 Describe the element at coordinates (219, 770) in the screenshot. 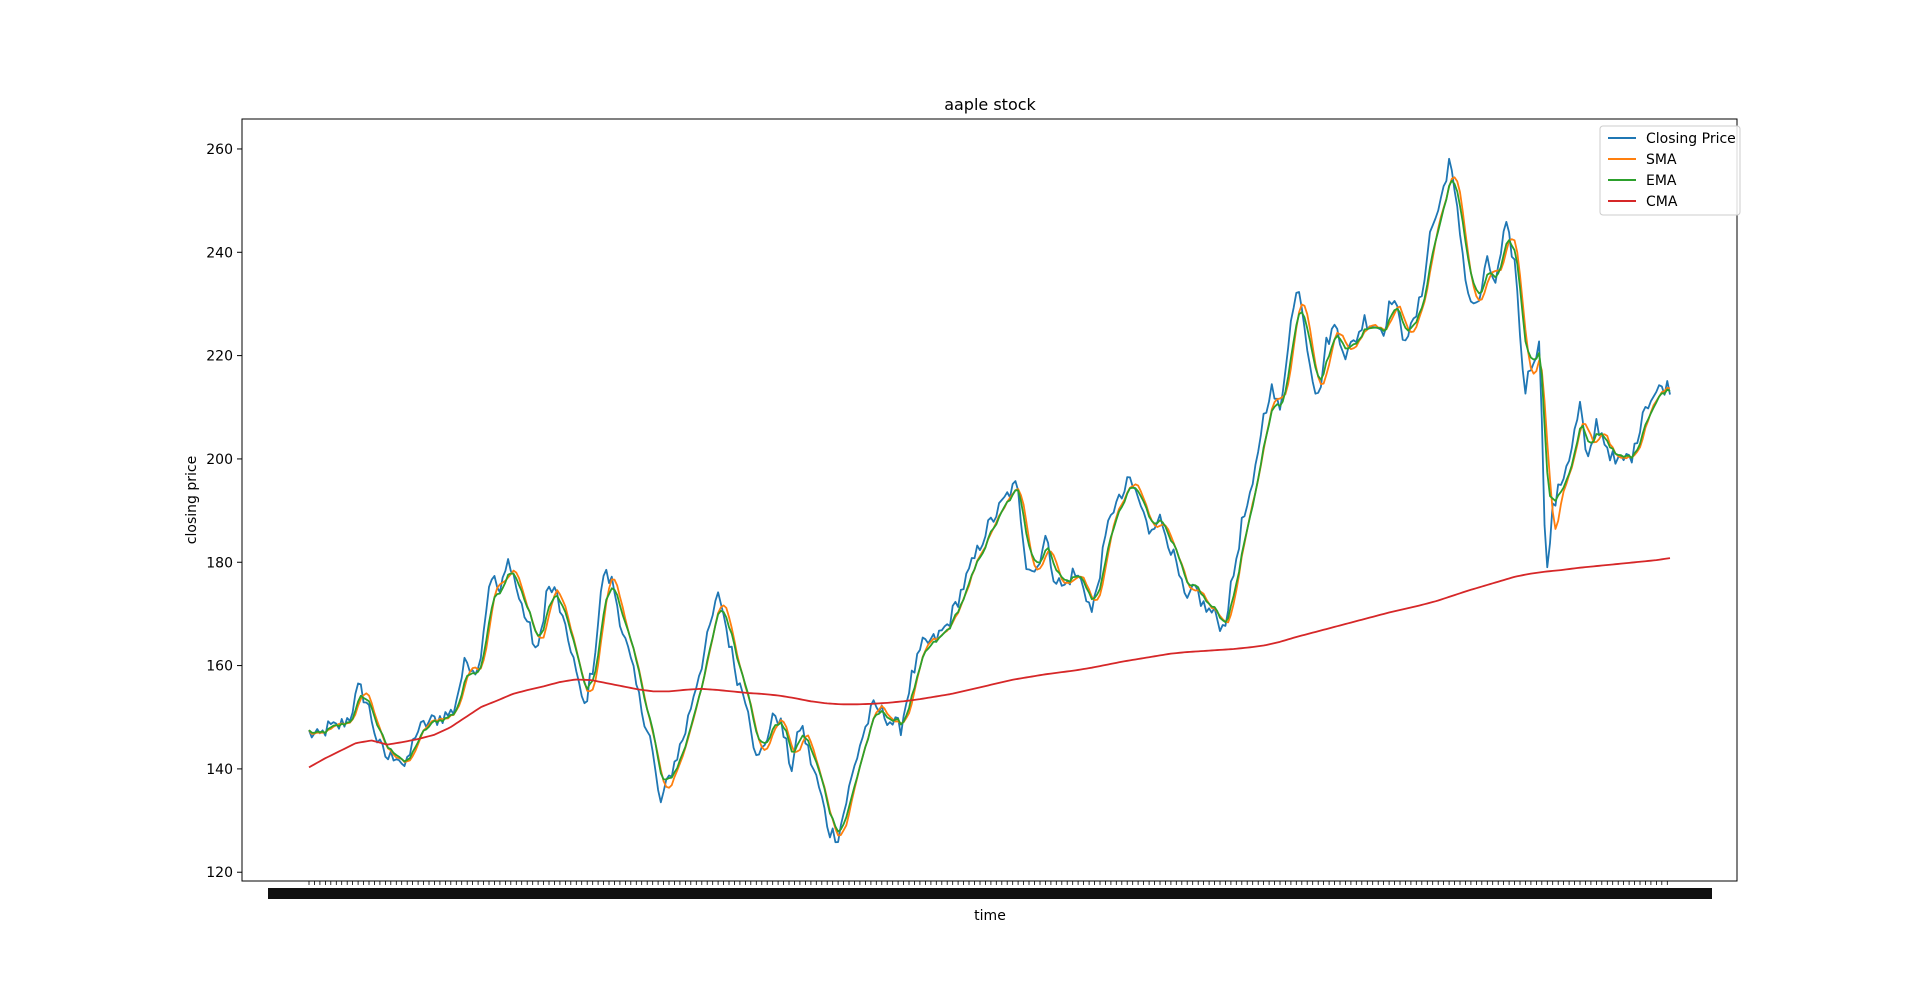

I see `y-tick-label: 140` at that location.